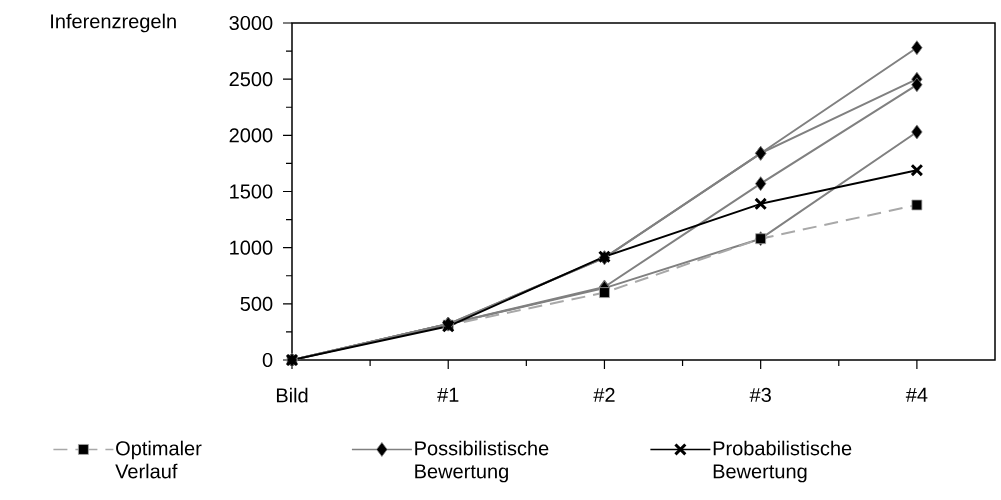 This screenshot has width=1001, height=500. What do you see at coordinates (251, 23) in the screenshot?
I see `y-tick-label: 3000` at bounding box center [251, 23].